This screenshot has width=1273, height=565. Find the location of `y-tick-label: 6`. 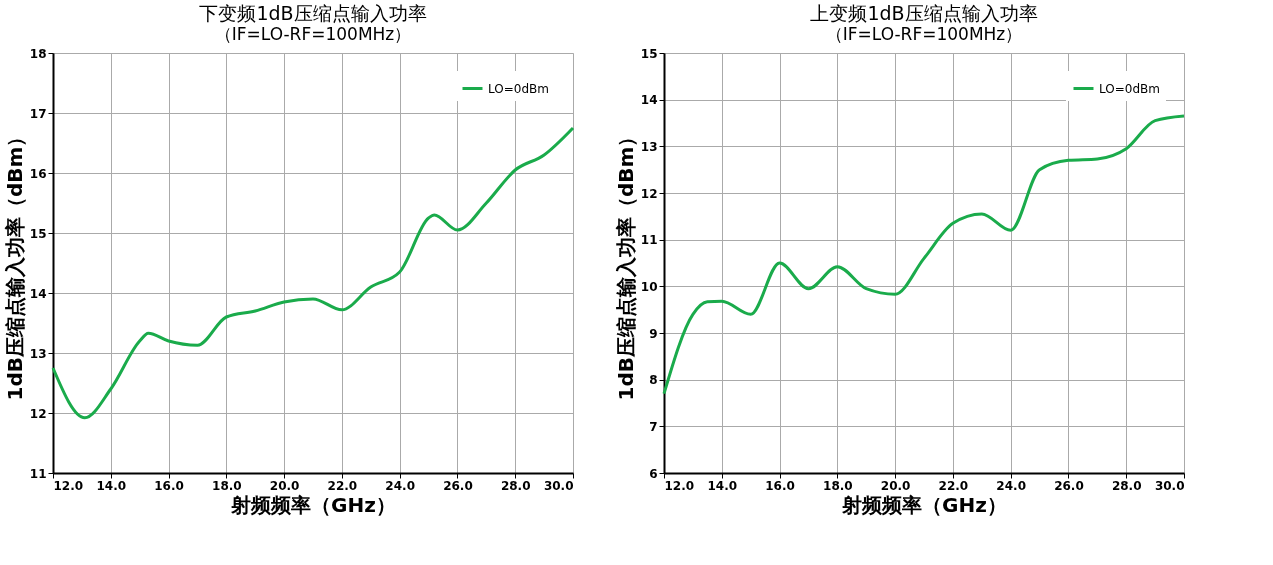

y-tick-label: 6 is located at coordinates (653, 473).